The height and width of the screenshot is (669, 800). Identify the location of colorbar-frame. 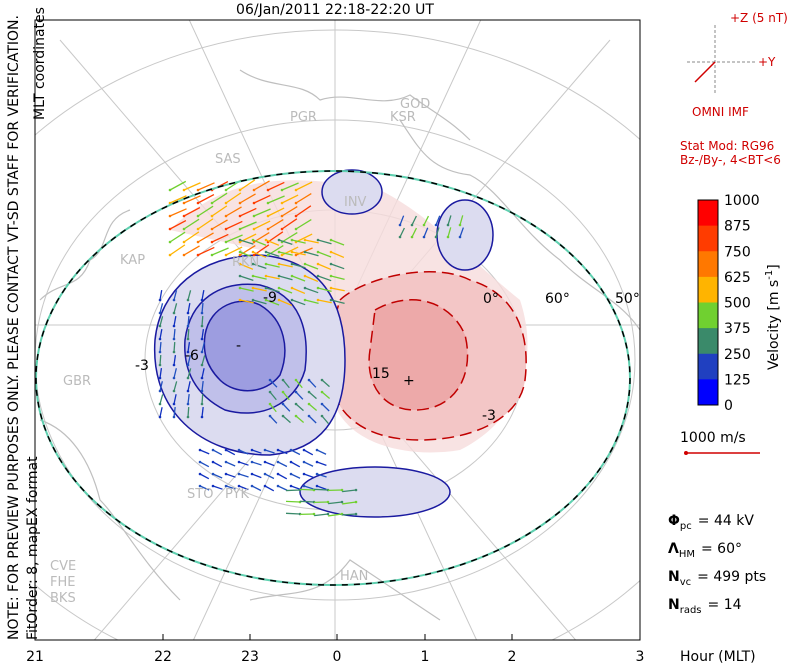
(708, 302).